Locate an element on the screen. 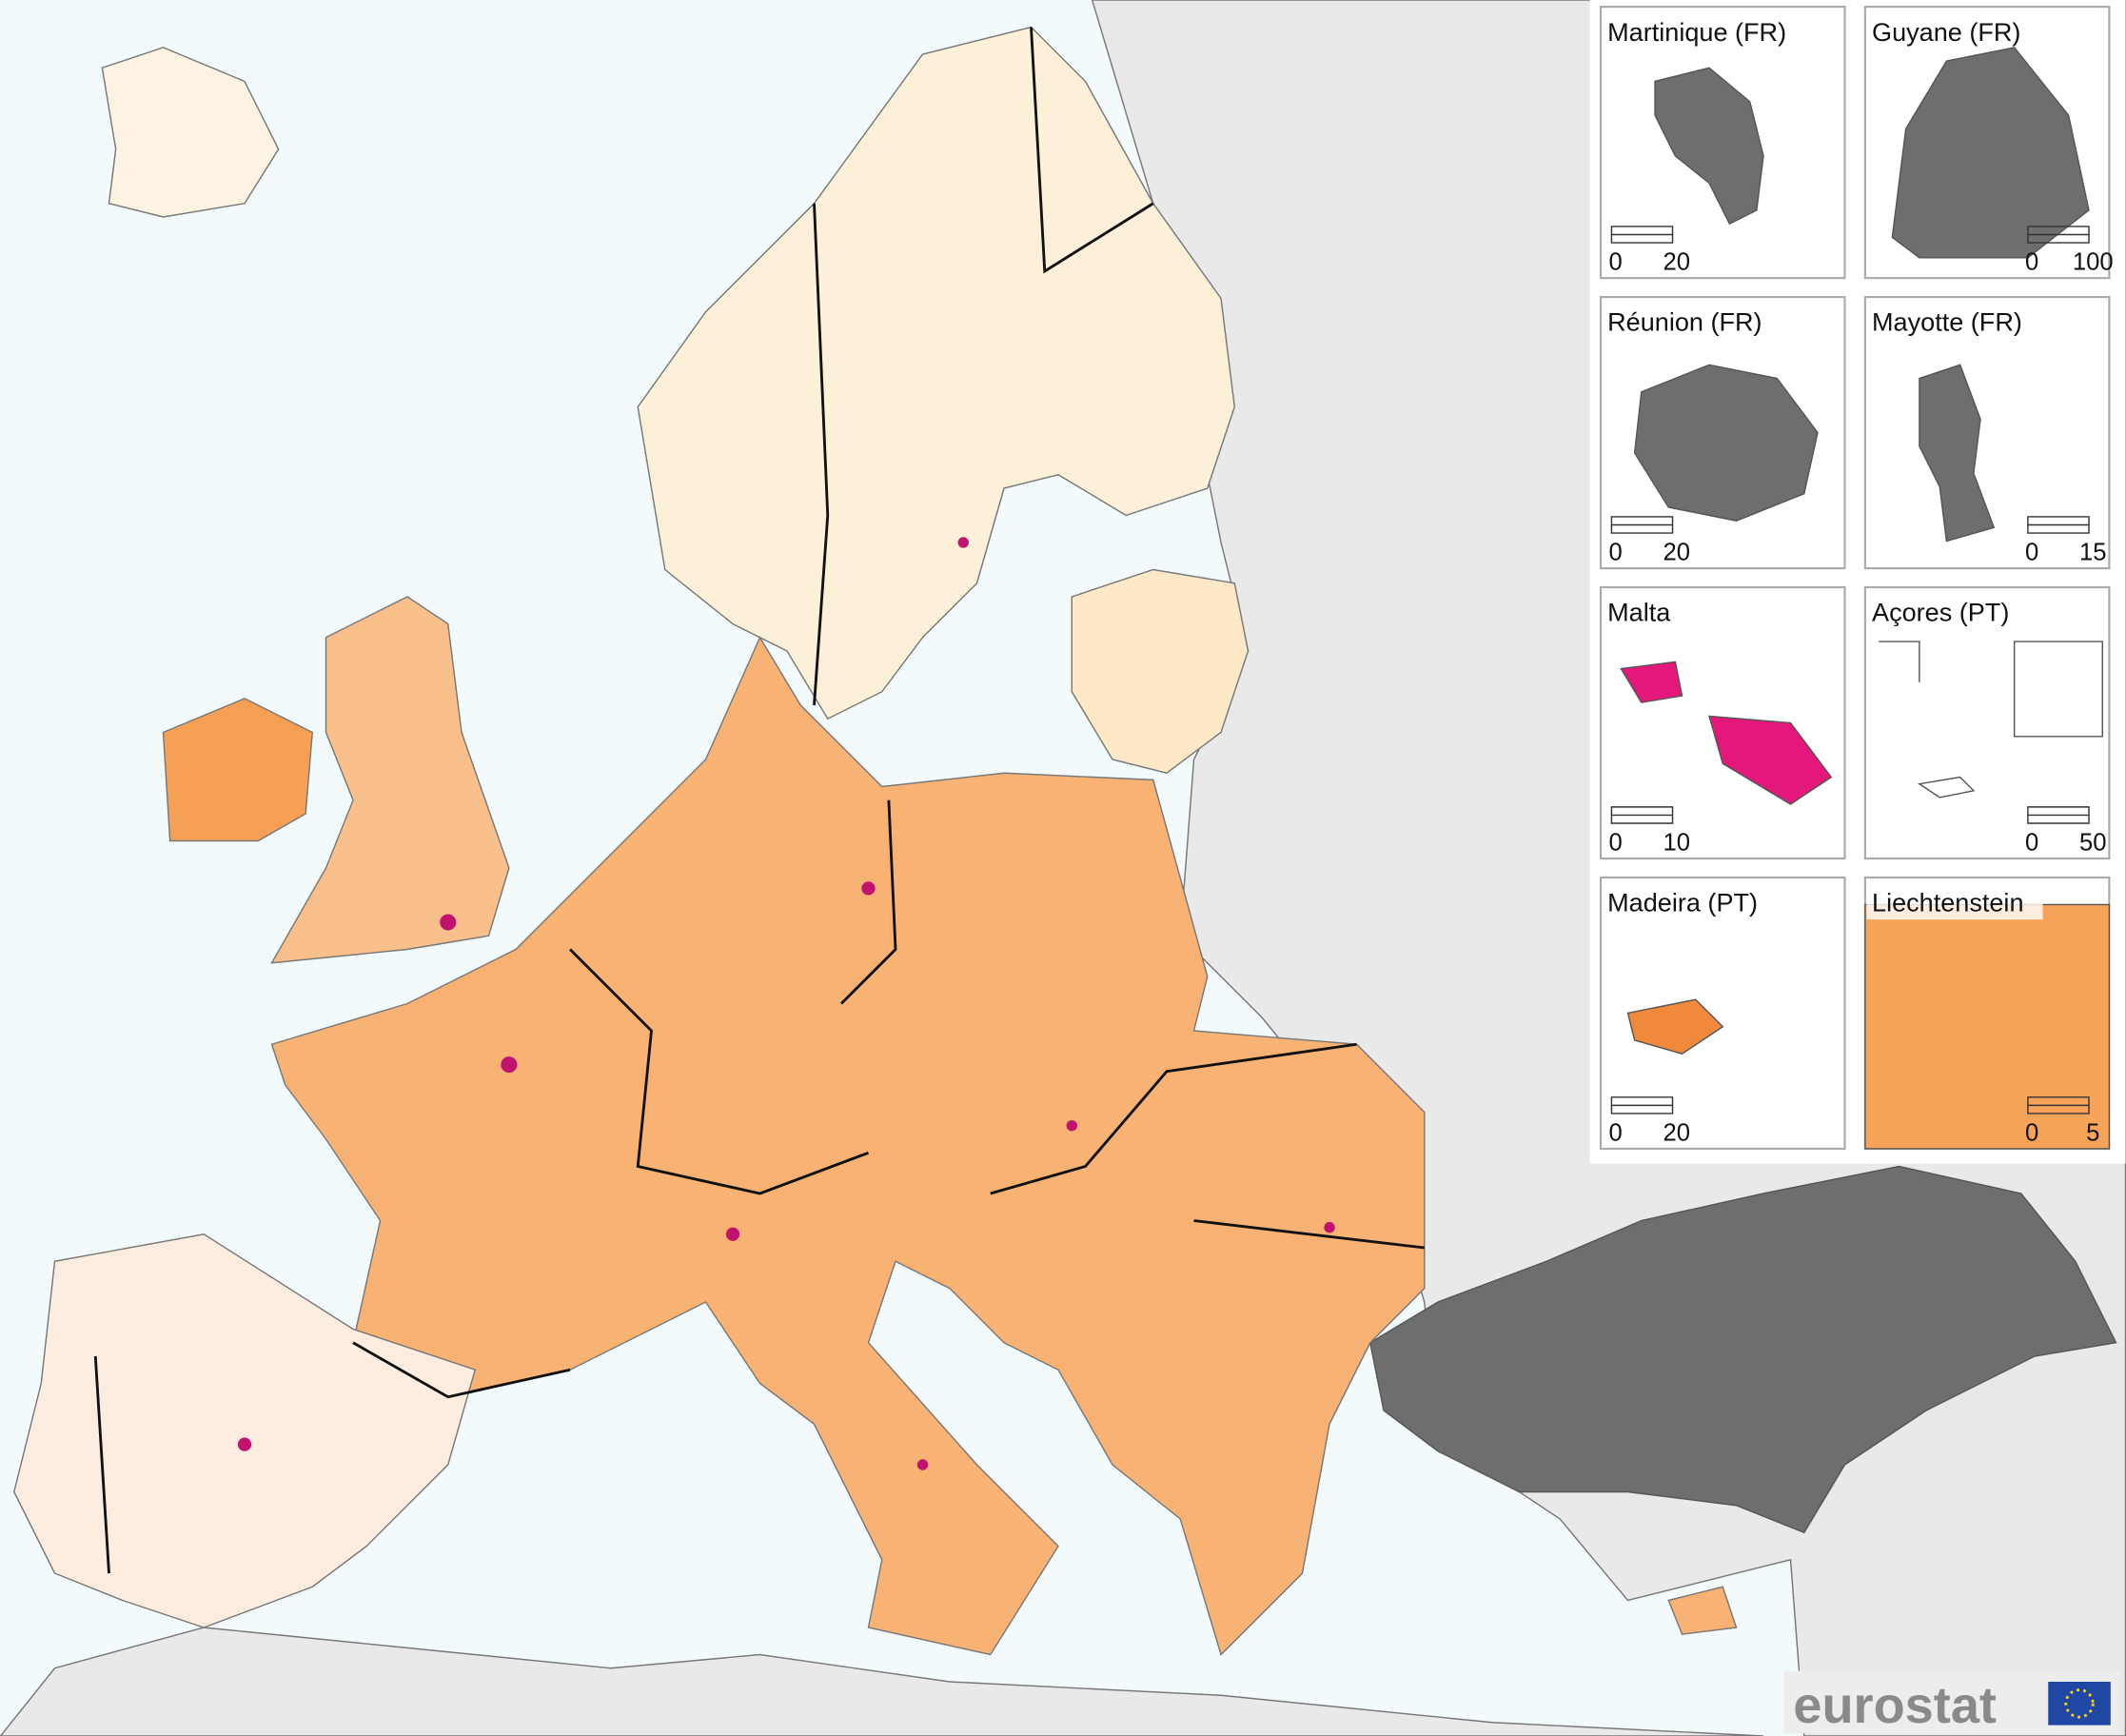 The image size is (2126, 1736). great-britain is located at coordinates (390, 780).